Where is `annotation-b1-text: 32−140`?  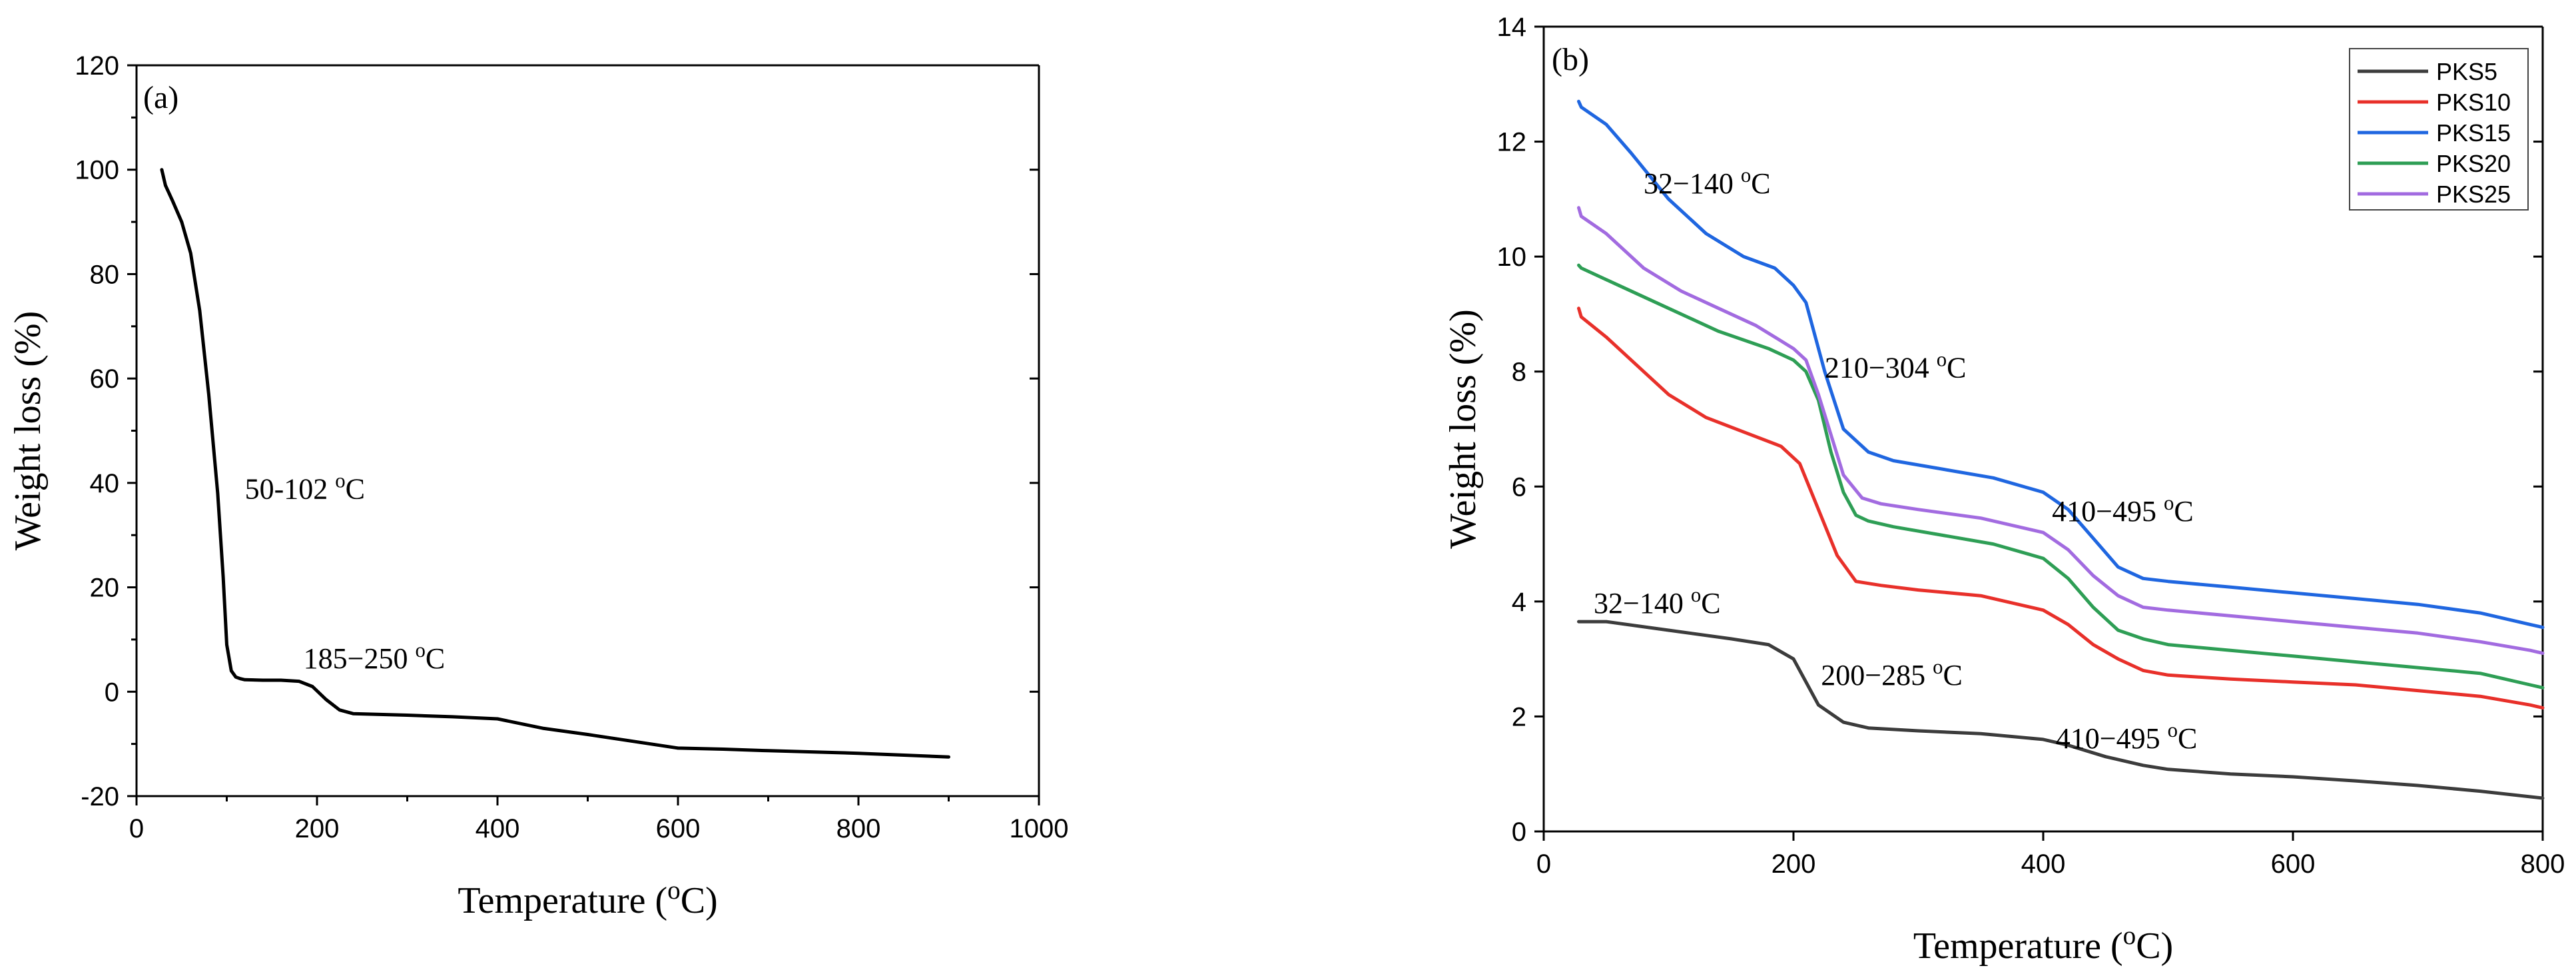 annotation-b1-text: 32−140 is located at coordinates (1692, 183).